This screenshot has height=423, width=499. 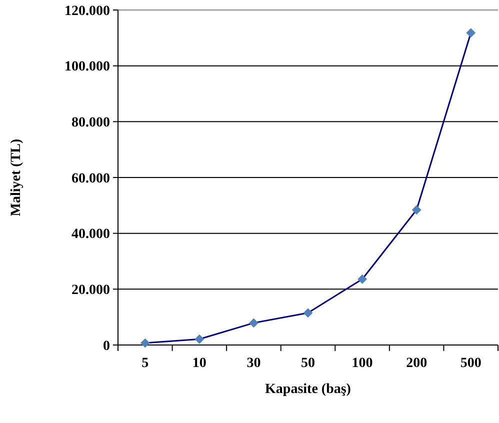 What do you see at coordinates (91, 178) in the screenshot?
I see `y-tick-label: 60.000` at bounding box center [91, 178].